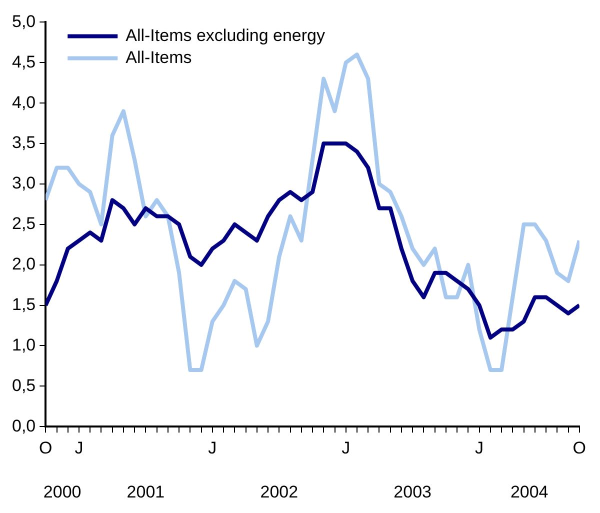 The width and height of the screenshot is (600, 513). I want to click on legend-label: All-Items excluding energy, so click(226, 35).